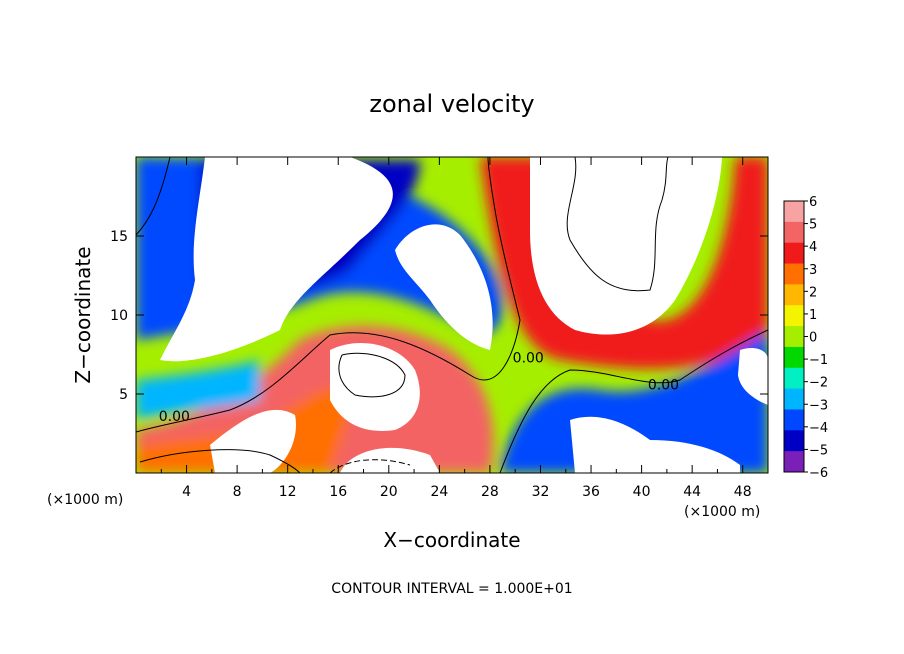 The image size is (904, 654). I want to click on colorbar-label: 2, so click(813, 292).